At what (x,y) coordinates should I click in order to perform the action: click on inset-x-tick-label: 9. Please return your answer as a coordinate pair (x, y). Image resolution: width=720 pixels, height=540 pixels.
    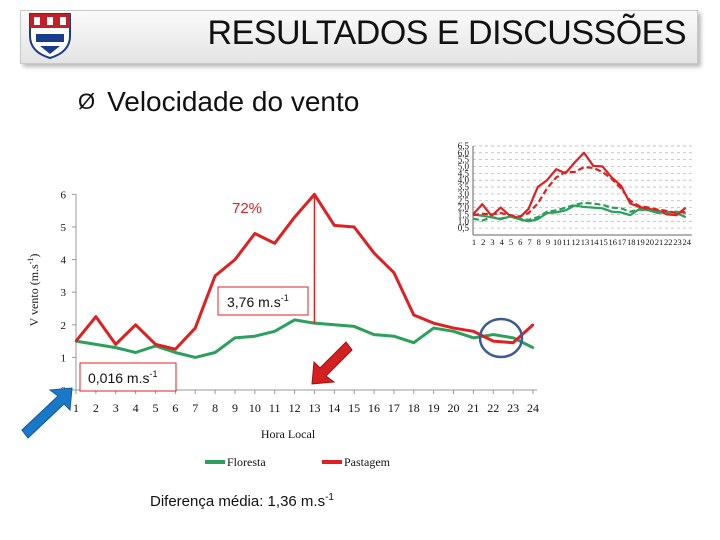
    Looking at the image, I should click on (548, 242).